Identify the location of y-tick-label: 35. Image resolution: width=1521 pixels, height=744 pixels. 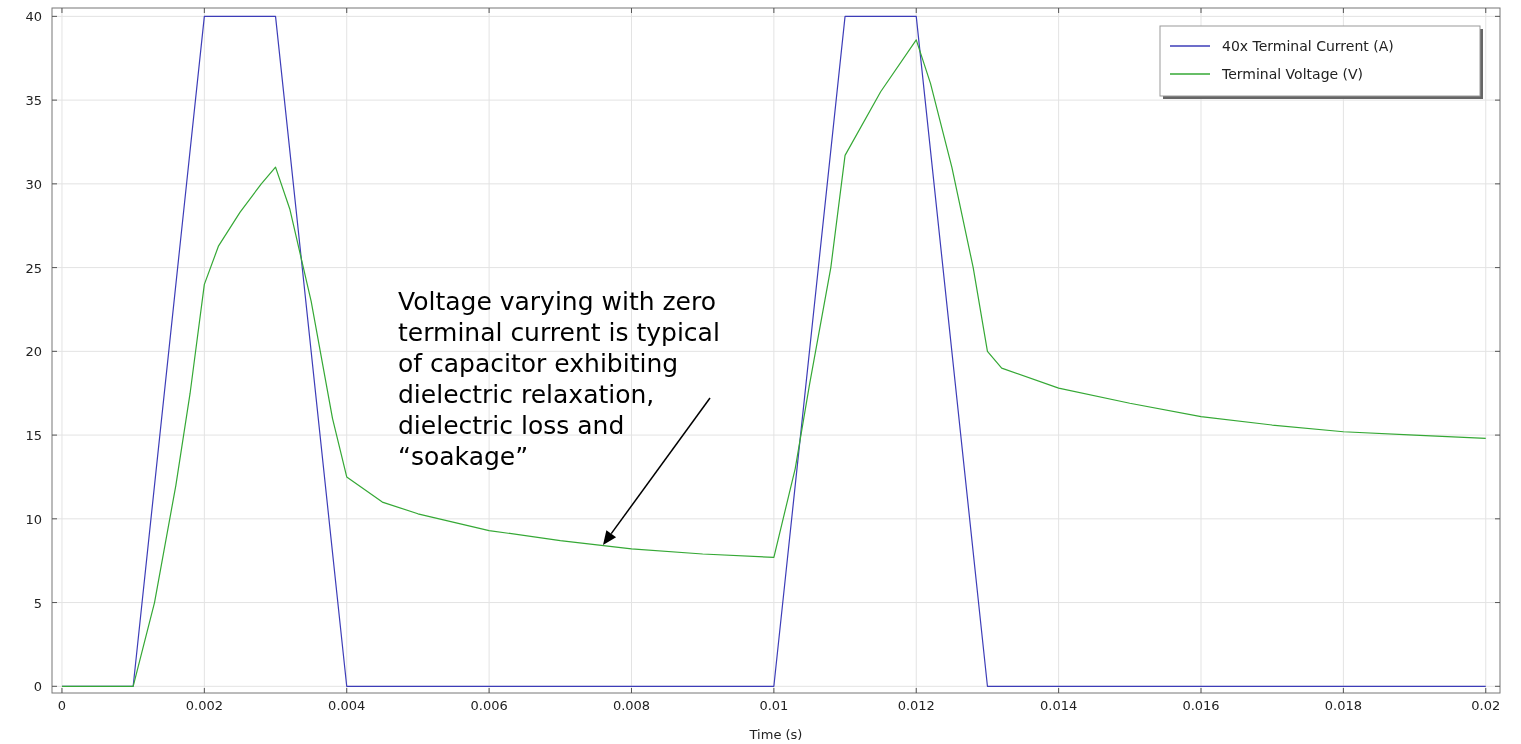
(33, 101).